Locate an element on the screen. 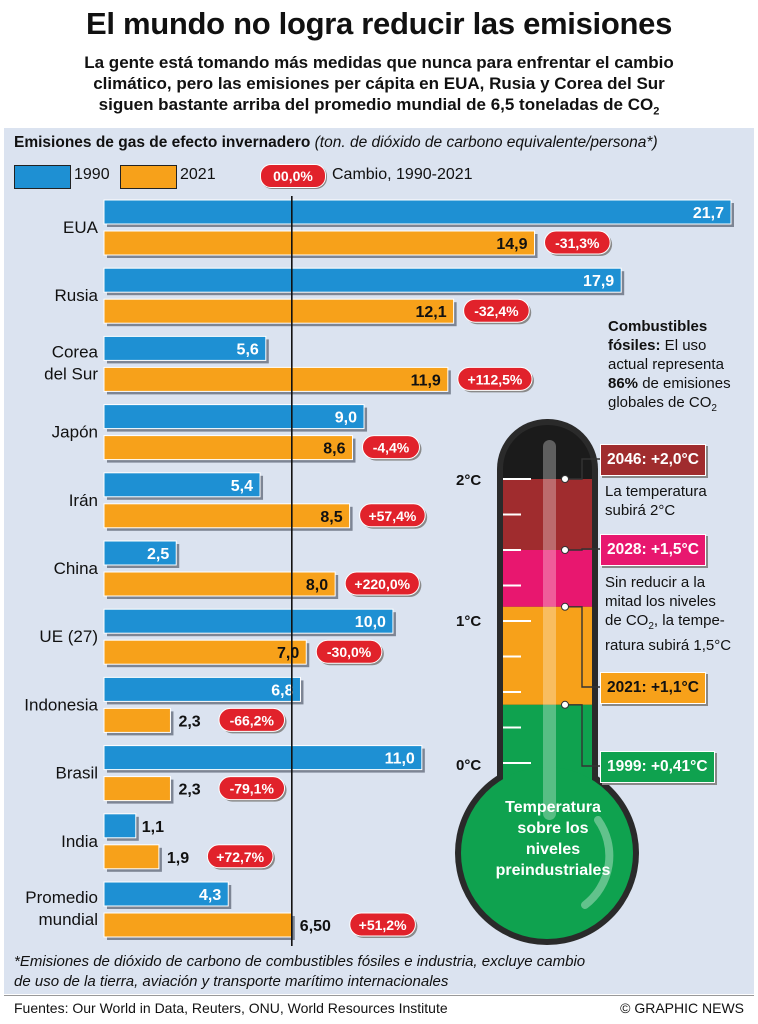 The image size is (758, 1024). change-label: +220,0% is located at coordinates (382, 584).